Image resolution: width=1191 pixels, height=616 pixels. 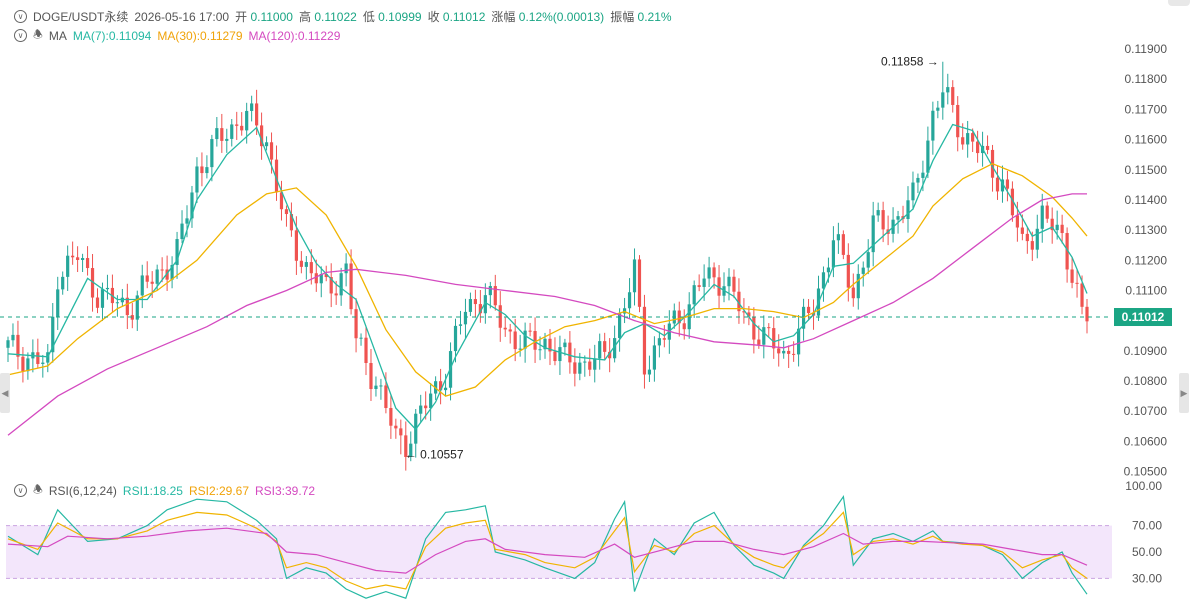 What do you see at coordinates (433, 17) in the screenshot?
I see `close-label: 收` at bounding box center [433, 17].